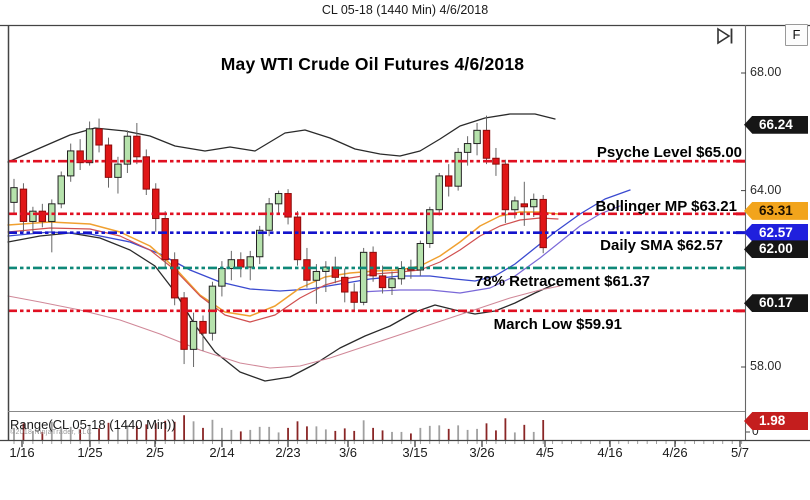 Image resolution: width=810 pixels, height=500 pixels. Describe the element at coordinates (23, 205) in the screenshot. I see `candle-1/17` at that location.